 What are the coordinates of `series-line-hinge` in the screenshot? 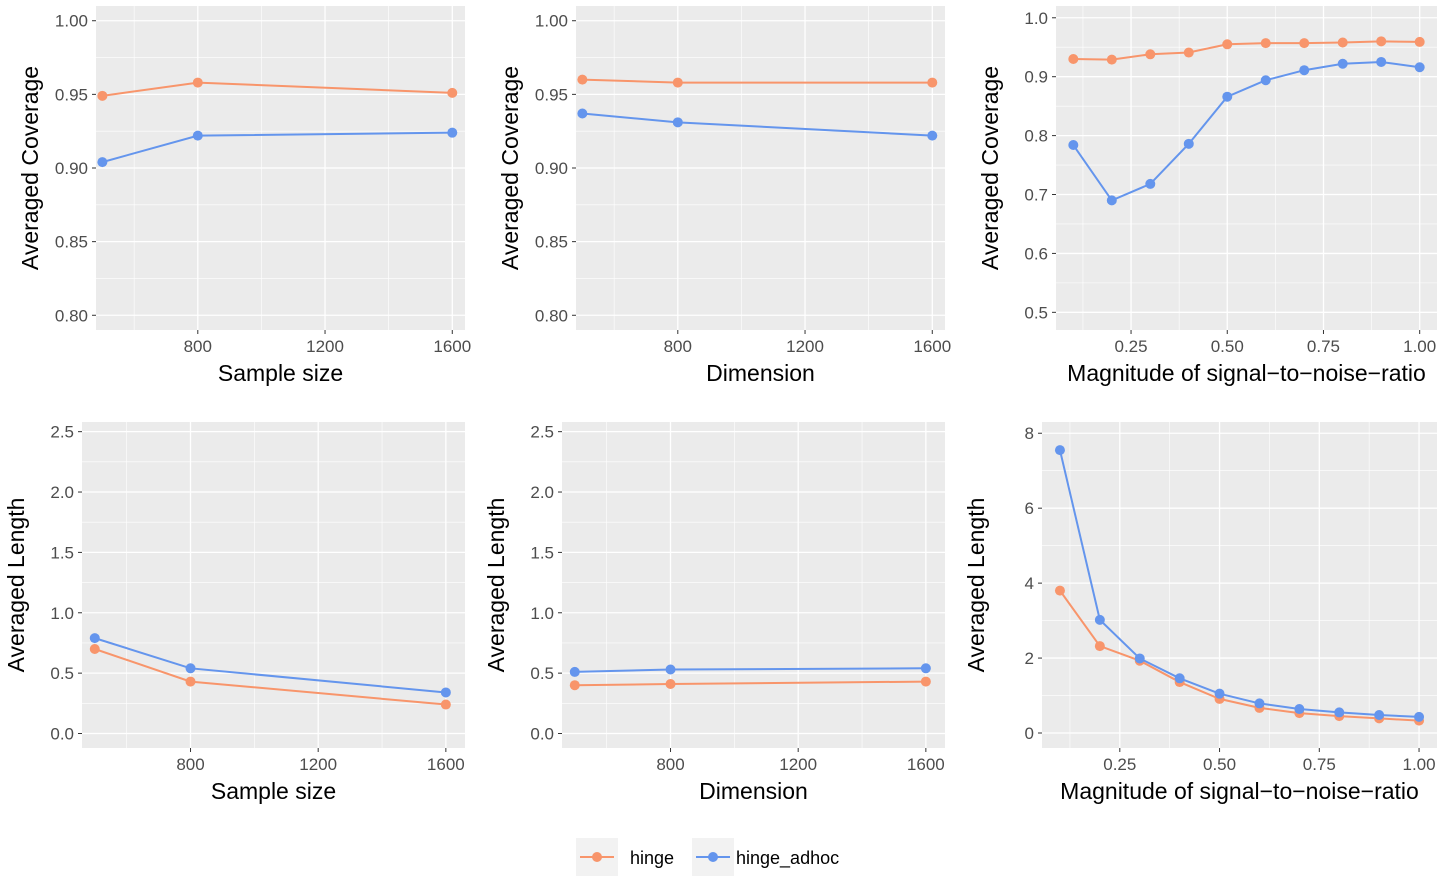 It's located at (1246, 50).